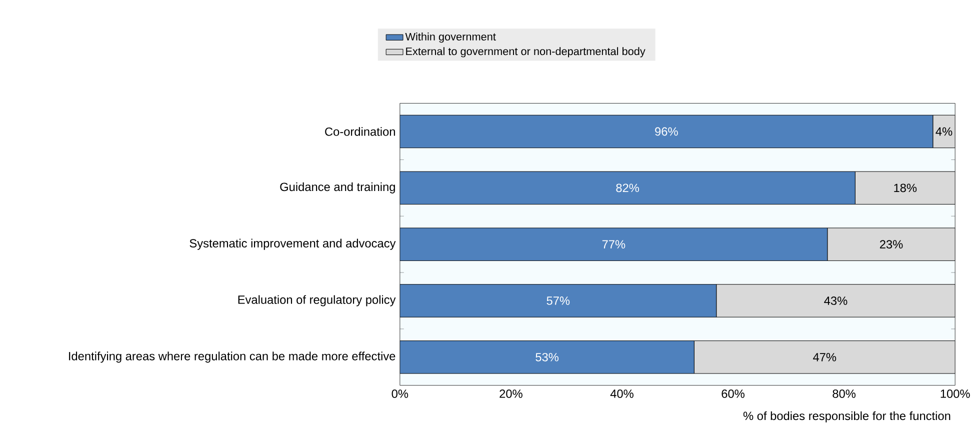  I want to click on x-tick-label: 40%, so click(622, 394).